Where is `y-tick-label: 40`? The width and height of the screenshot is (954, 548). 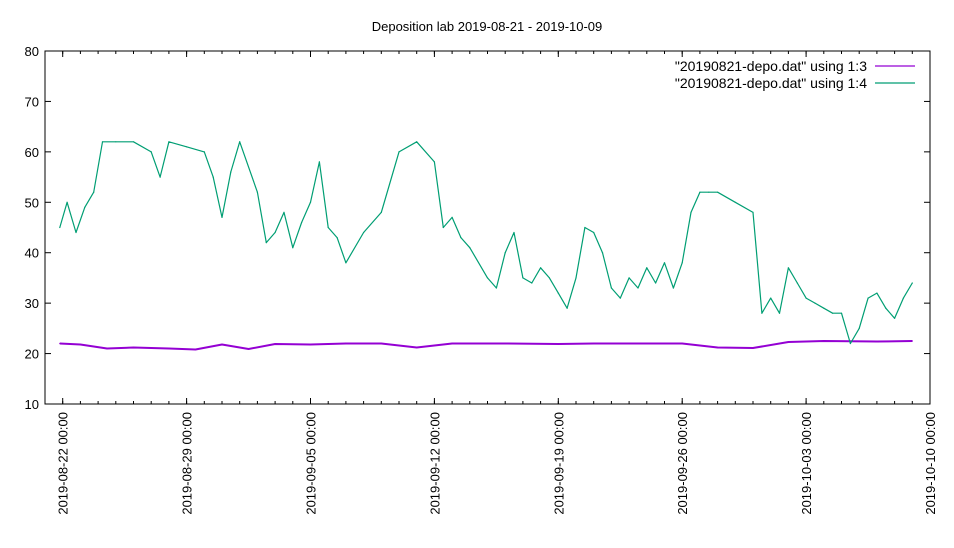 y-tick-label: 40 is located at coordinates (32, 253).